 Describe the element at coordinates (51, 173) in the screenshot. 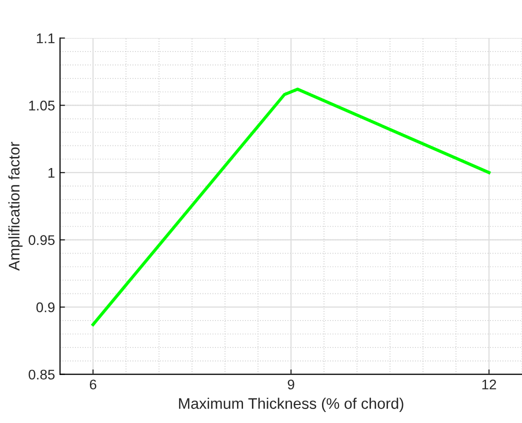

I see `y-tick-label: 1` at that location.